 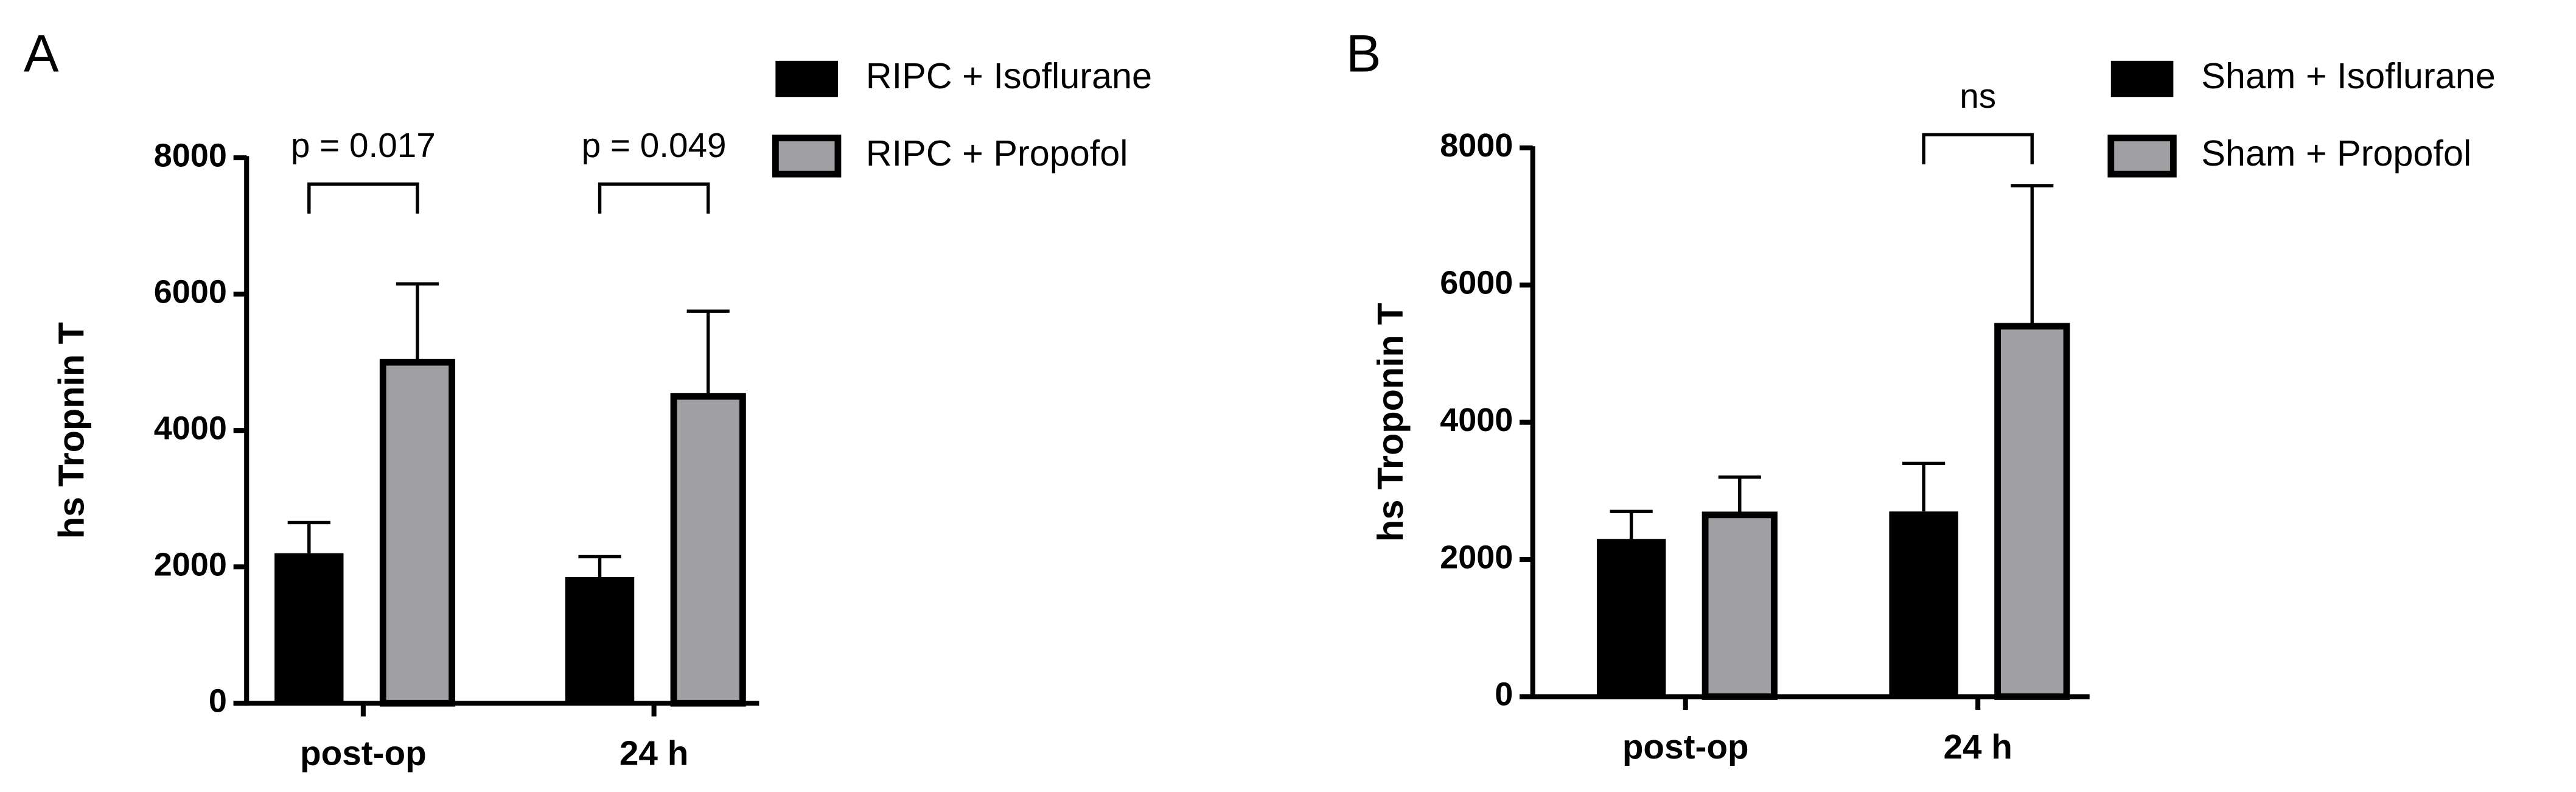 I want to click on significance-label: p = 0.017, so click(x=363, y=146).